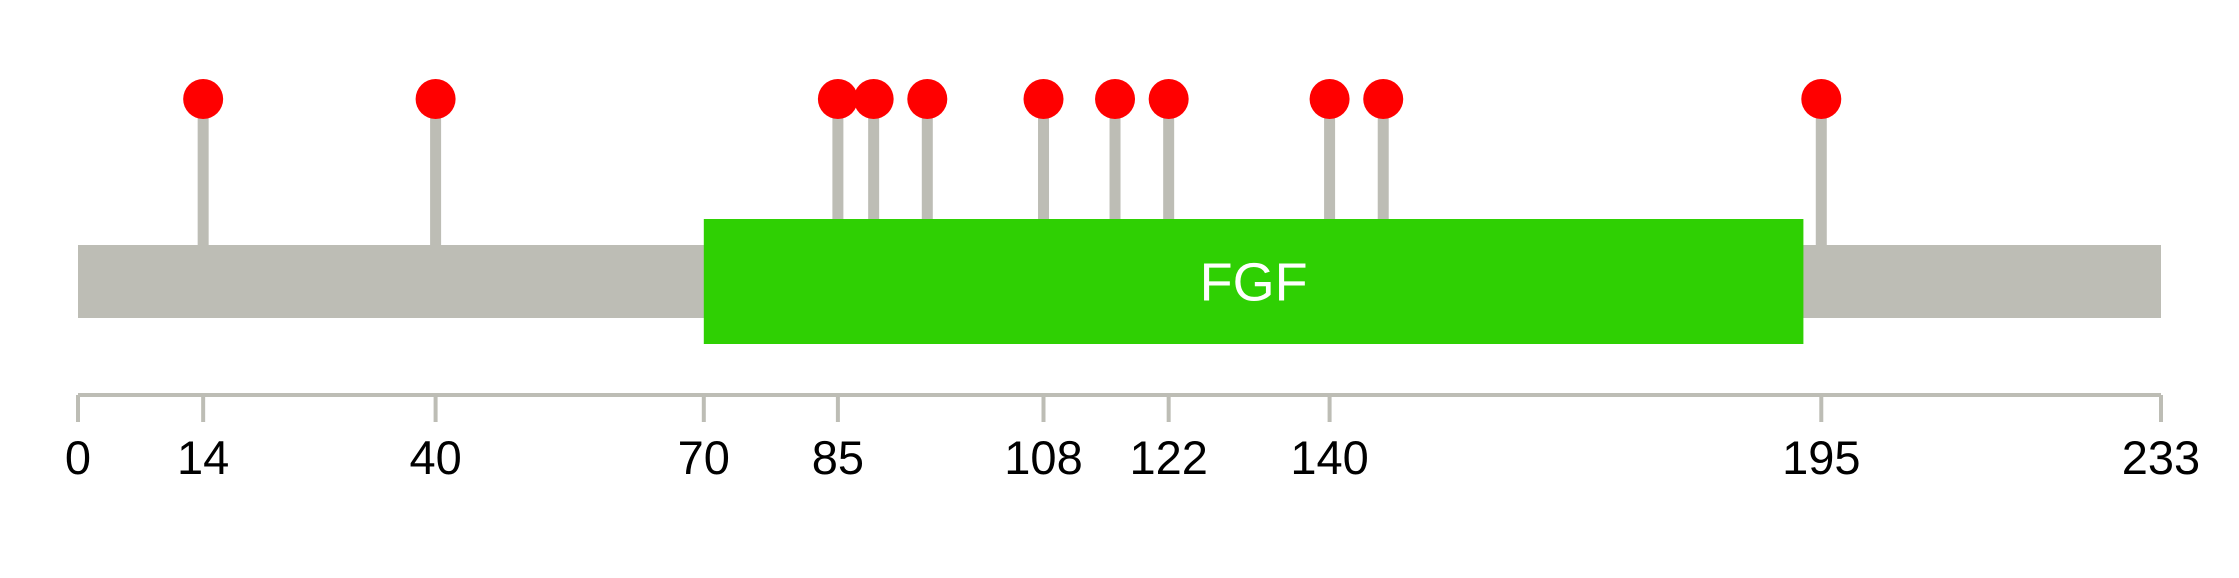  Describe the element at coordinates (1168, 457) in the screenshot. I see `axis-tick-label: 122` at that location.